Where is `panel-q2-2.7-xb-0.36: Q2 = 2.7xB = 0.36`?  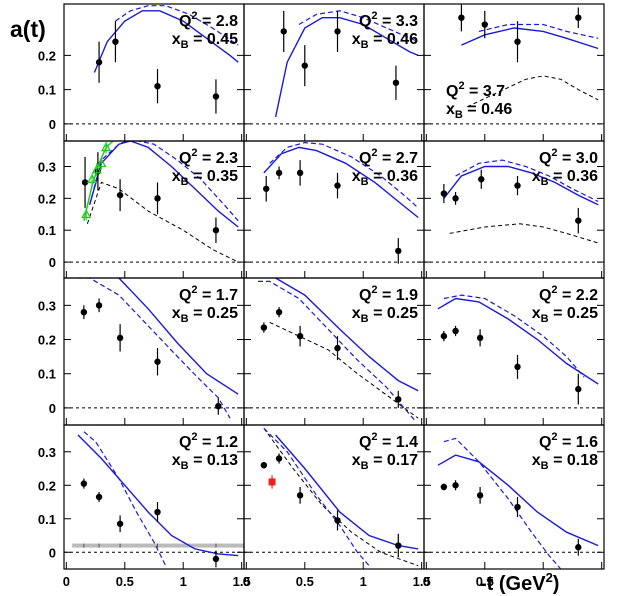 panel-q2-2.7-xb-0.36: Q2 = 2.7xB = 0.36 is located at coordinates (334, 209).